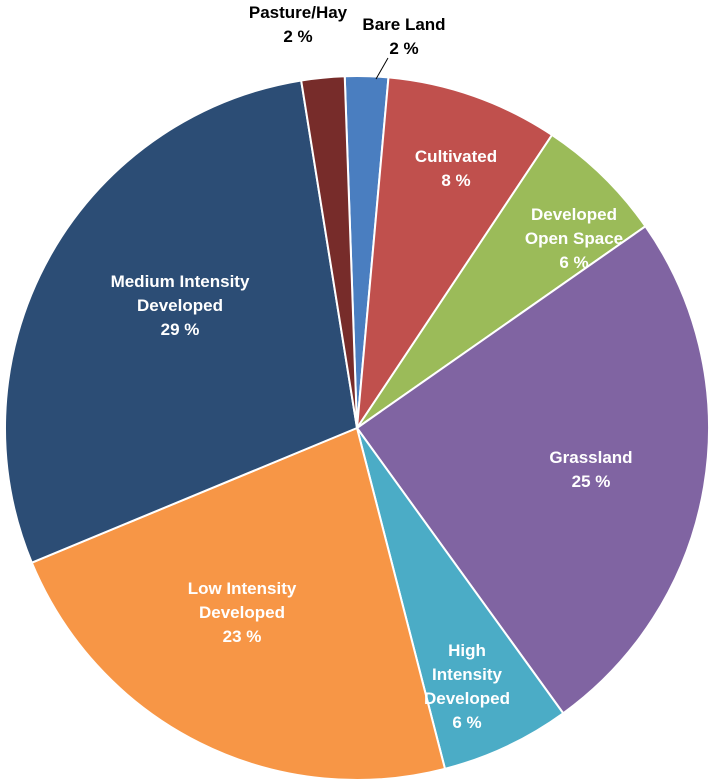 This screenshot has width=714, height=782. I want to click on slice-label-bare-land: Bare Land 2 %, so click(403, 36).